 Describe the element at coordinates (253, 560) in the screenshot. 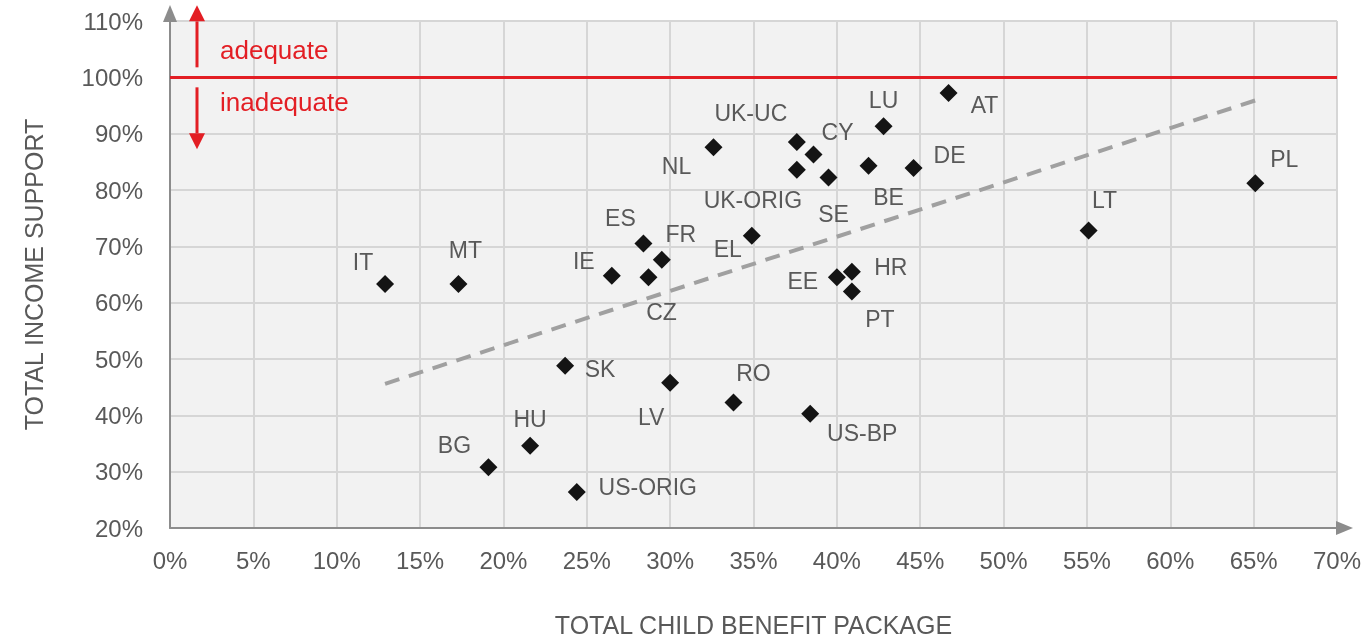

I see `x-tick-label: 5%` at that location.